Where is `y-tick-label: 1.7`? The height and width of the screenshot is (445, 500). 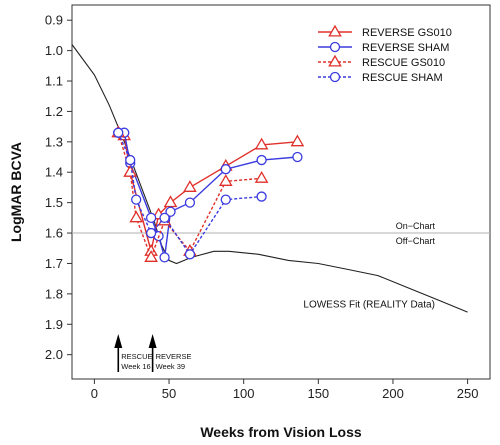
y-tick-label: 1.7 is located at coordinates (54, 263).